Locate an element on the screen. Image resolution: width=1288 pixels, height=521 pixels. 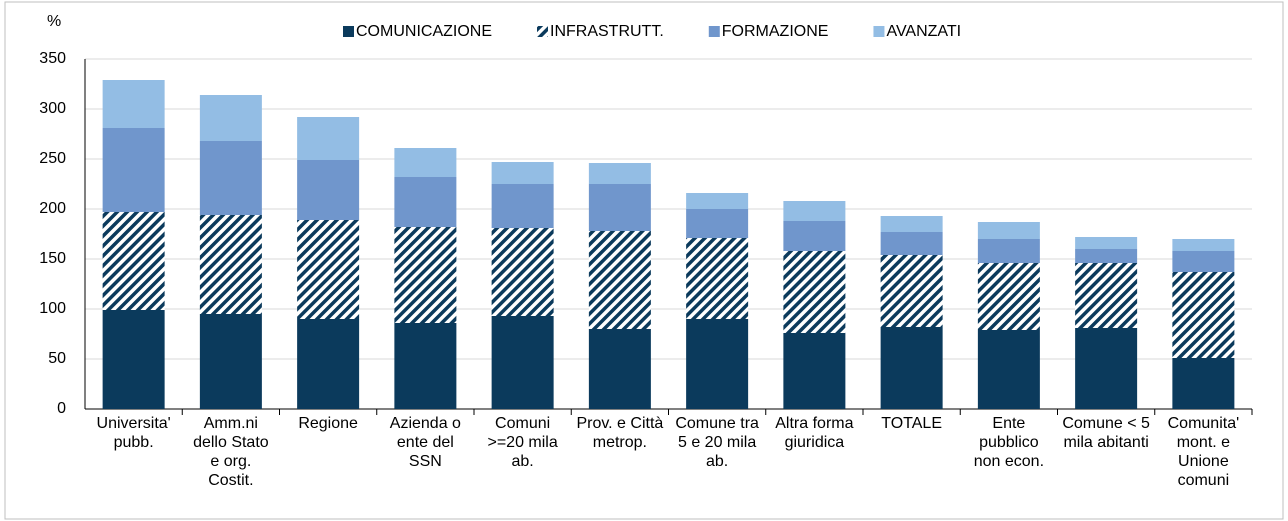
x-tick-label: Comunita' mont. e Unione comuni is located at coordinates (1203, 452).